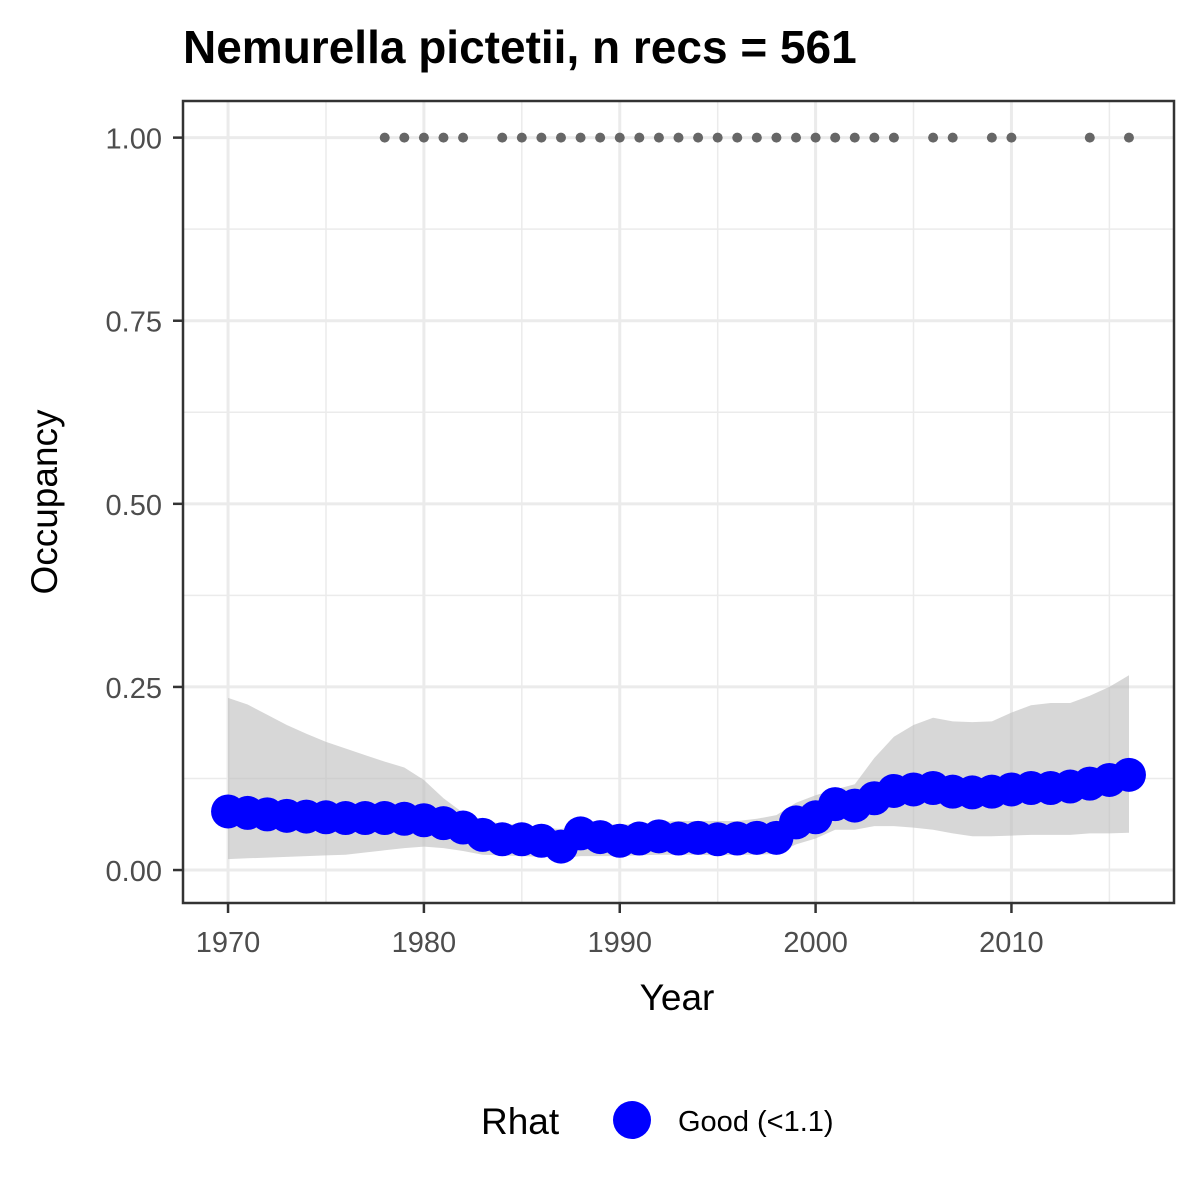 This screenshot has height=1200, width=1200. I want to click on x-tick-label: 1970, so click(228, 943).